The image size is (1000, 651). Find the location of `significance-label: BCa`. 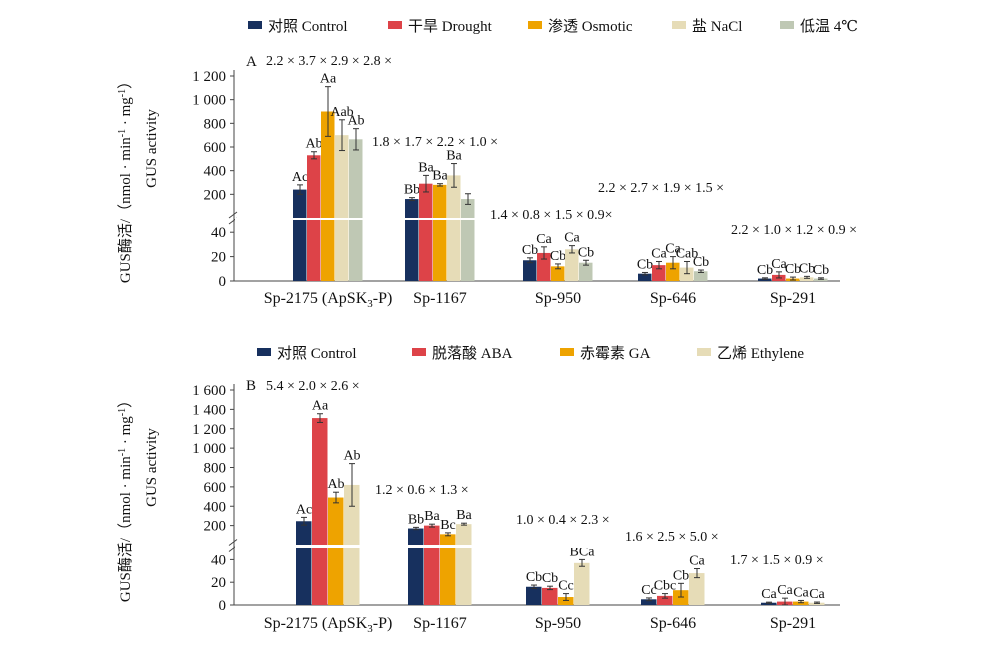

significance-label: BCa is located at coordinates (583, 551).